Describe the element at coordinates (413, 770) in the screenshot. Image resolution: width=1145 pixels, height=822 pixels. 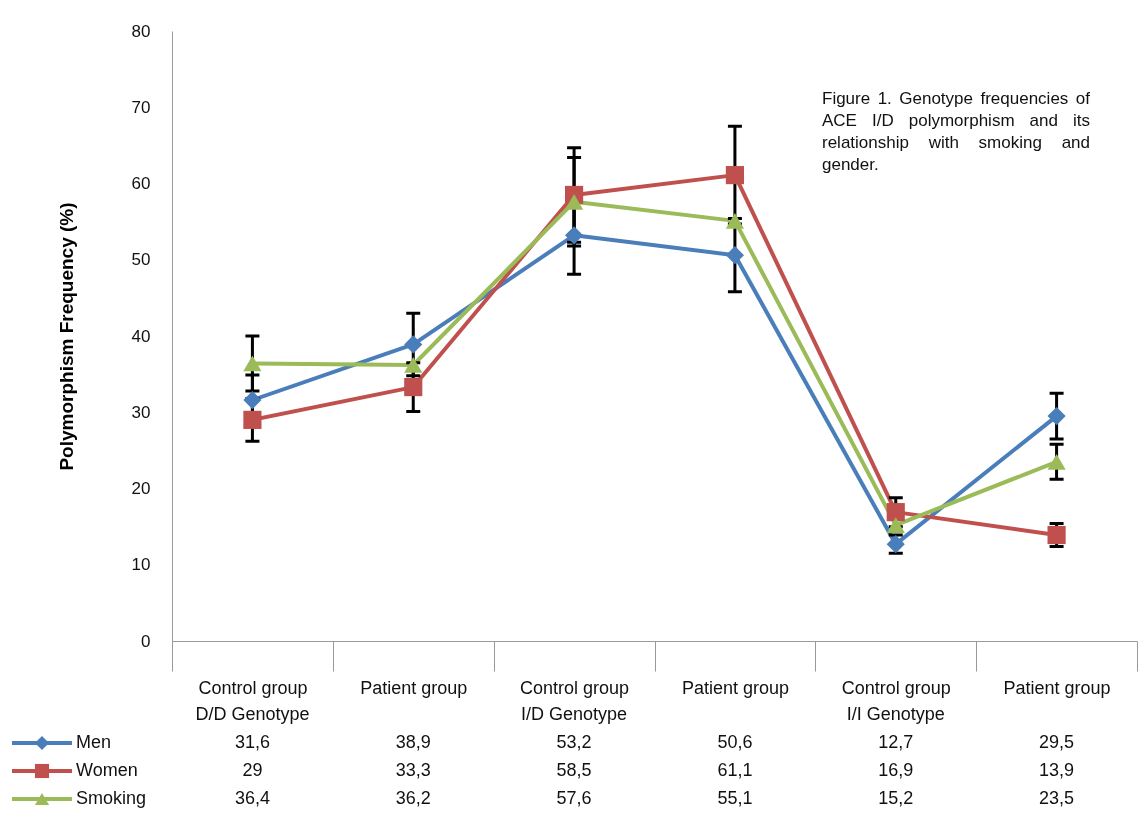
I see `data-label: 33,3` at that location.